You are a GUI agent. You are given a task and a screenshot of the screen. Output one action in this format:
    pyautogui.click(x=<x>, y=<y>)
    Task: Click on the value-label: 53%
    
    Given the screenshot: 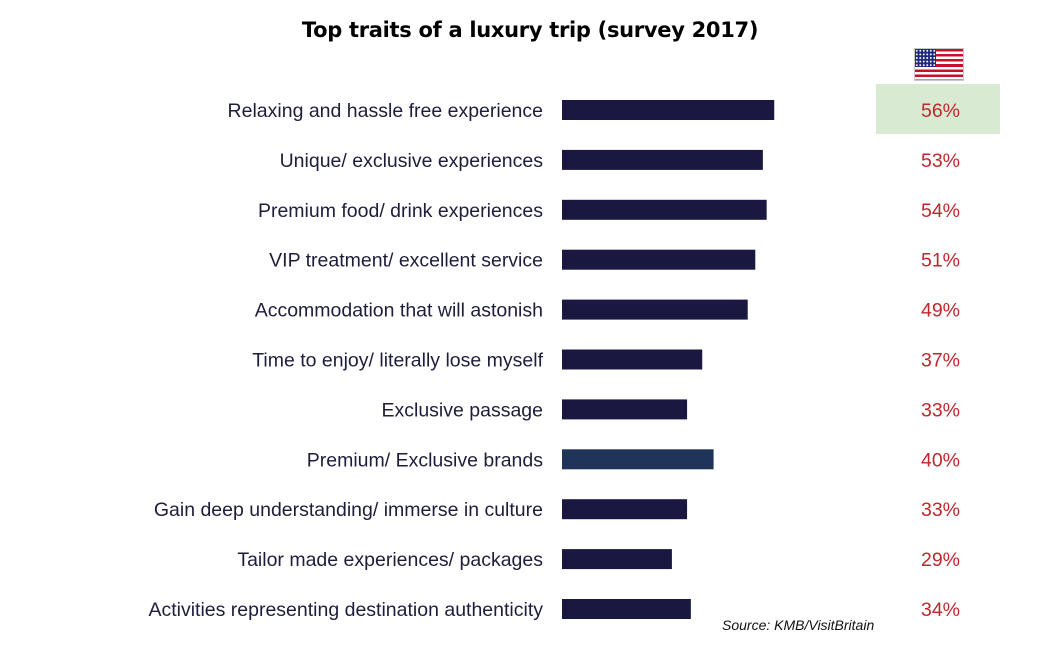 What is the action you would take?
    pyautogui.click(x=940, y=161)
    